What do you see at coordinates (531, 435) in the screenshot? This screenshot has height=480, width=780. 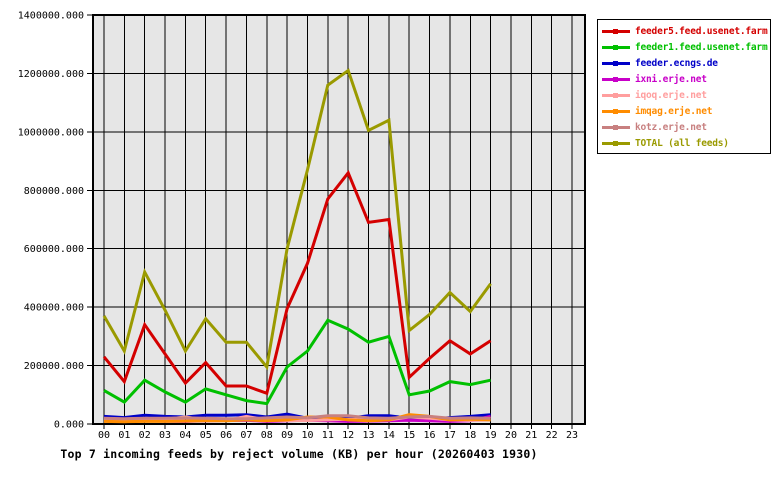 I see `x-tick-label: 21` at bounding box center [531, 435].